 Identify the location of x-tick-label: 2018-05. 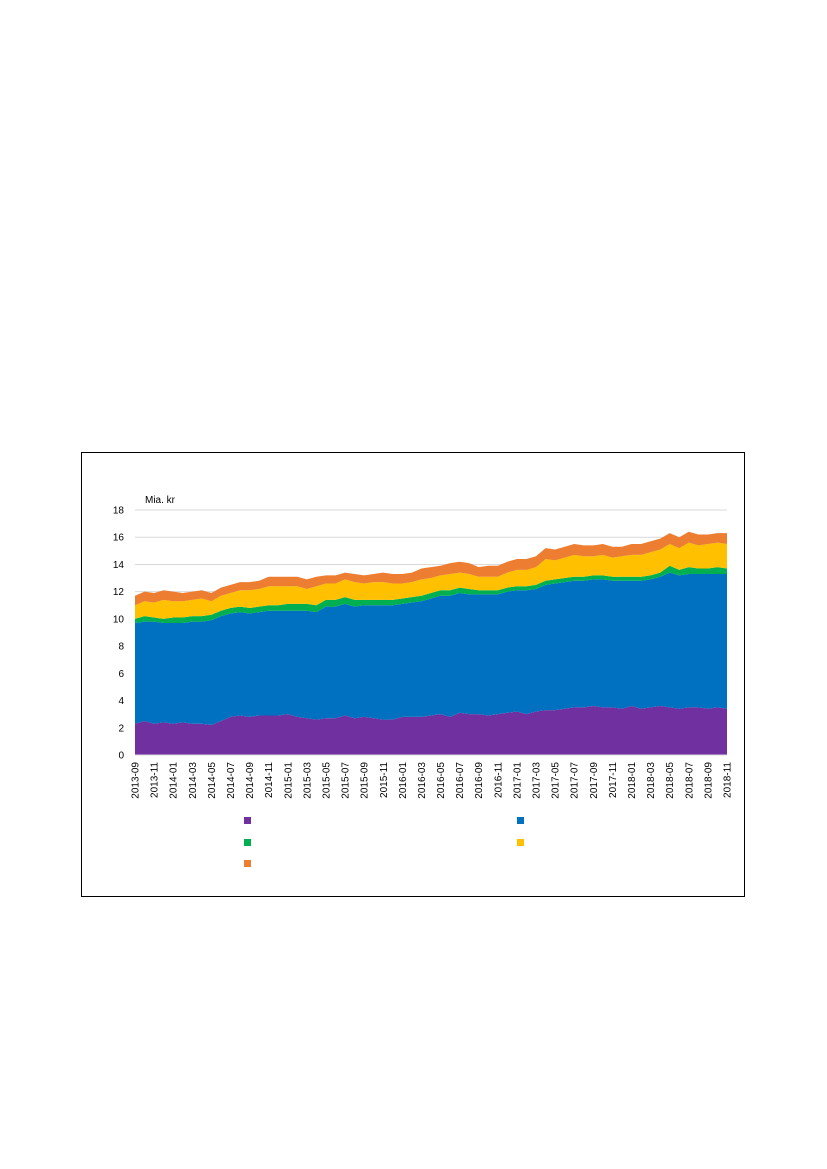
(670, 780).